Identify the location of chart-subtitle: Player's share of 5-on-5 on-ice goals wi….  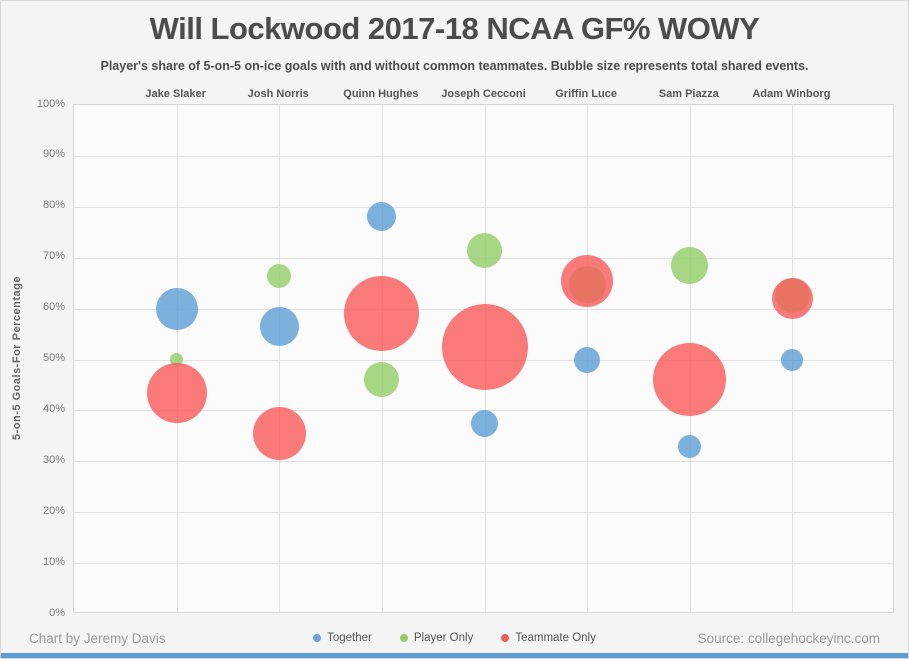
(454, 66).